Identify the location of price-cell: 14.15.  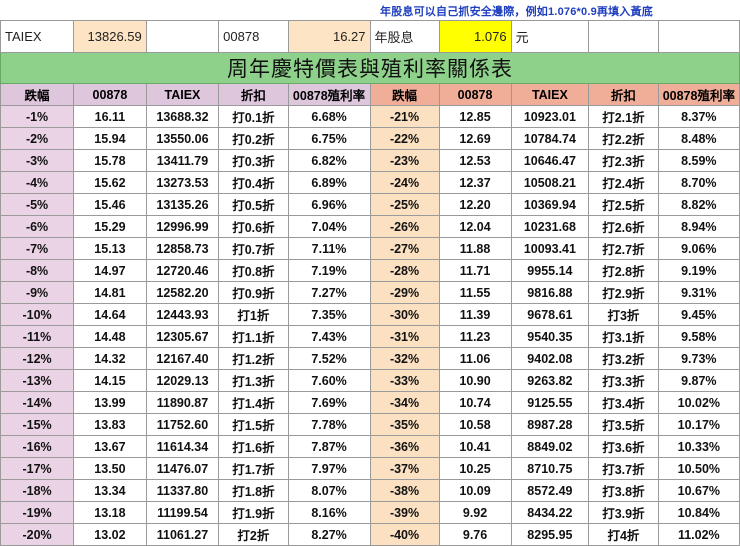
(110, 380).